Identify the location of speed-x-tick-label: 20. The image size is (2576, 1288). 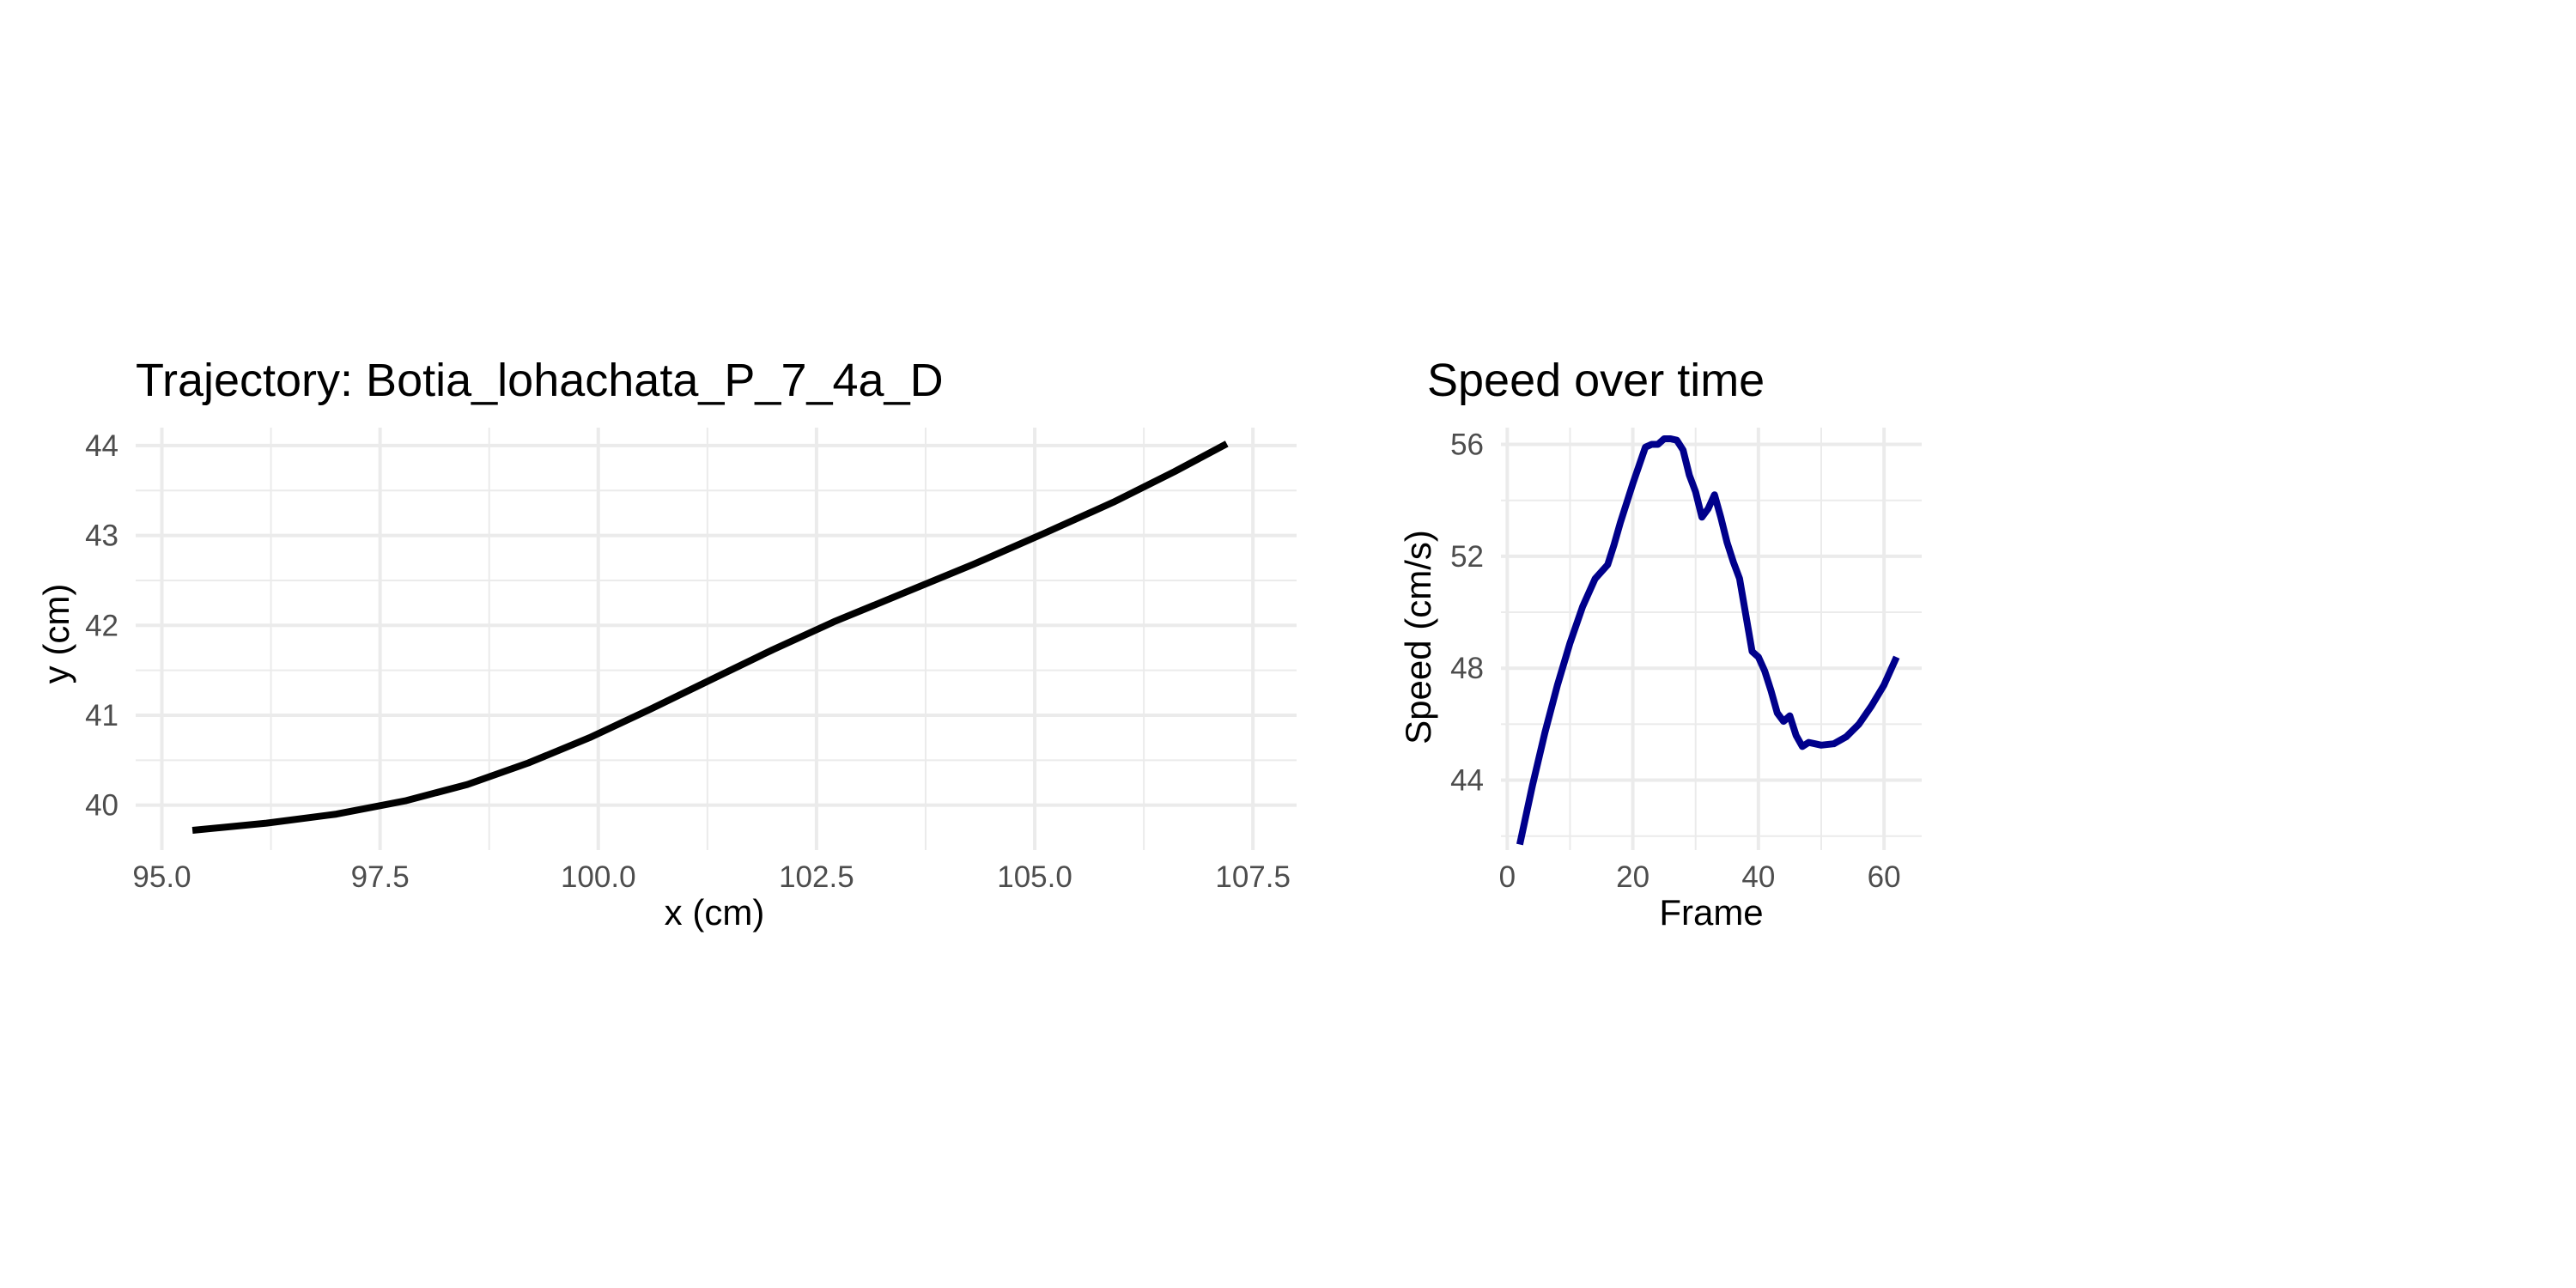
(1632, 877).